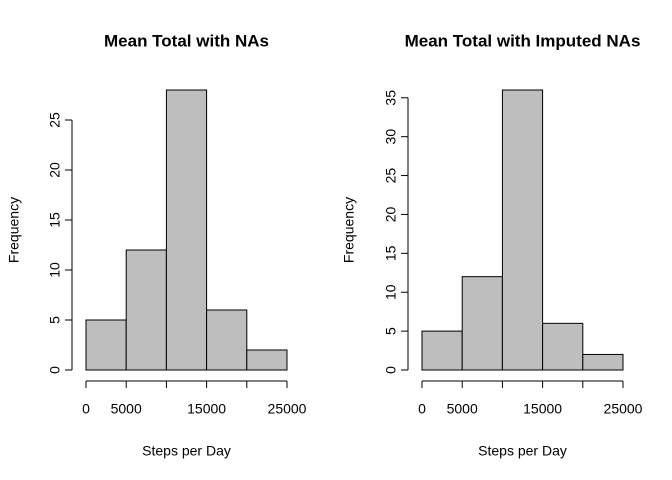 The height and width of the screenshot is (480, 672). Describe the element at coordinates (391, 98) in the screenshot. I see `y-tick-label: 35` at that location.